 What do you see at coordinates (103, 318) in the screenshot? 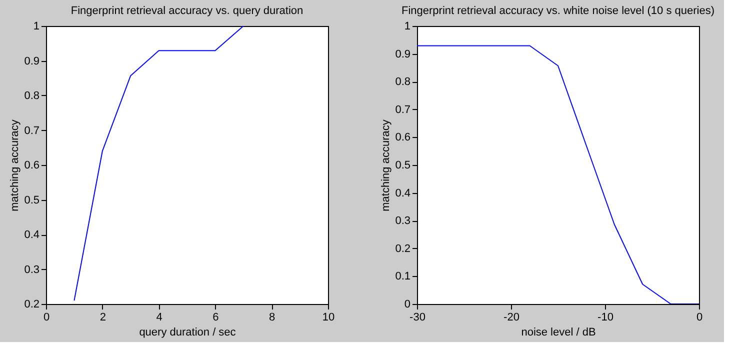
I see `x-tick-label: 2` at bounding box center [103, 318].